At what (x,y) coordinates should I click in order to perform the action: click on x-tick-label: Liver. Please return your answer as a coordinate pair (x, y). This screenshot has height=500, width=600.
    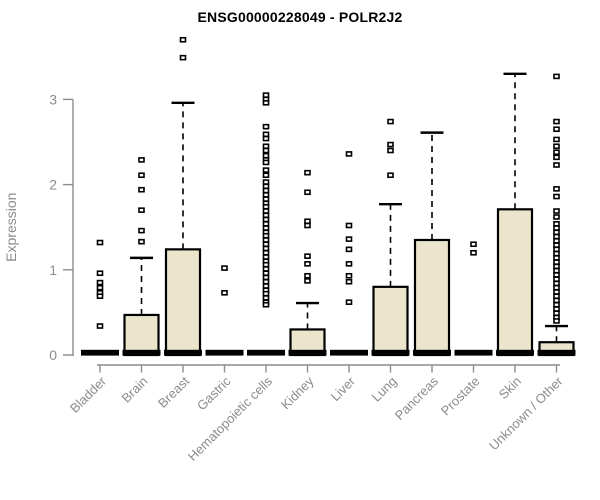
    Looking at the image, I should click on (343, 388).